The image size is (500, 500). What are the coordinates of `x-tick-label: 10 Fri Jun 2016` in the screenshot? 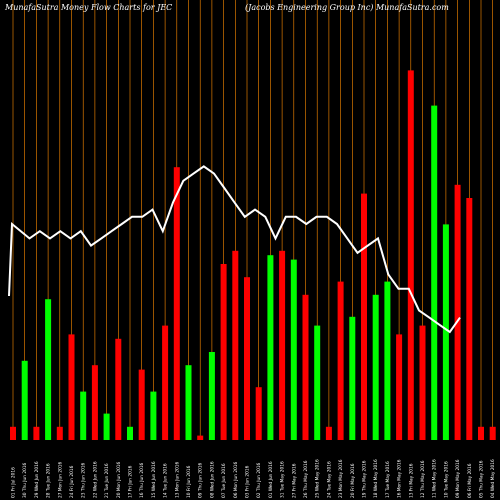 It's located at (189, 481).